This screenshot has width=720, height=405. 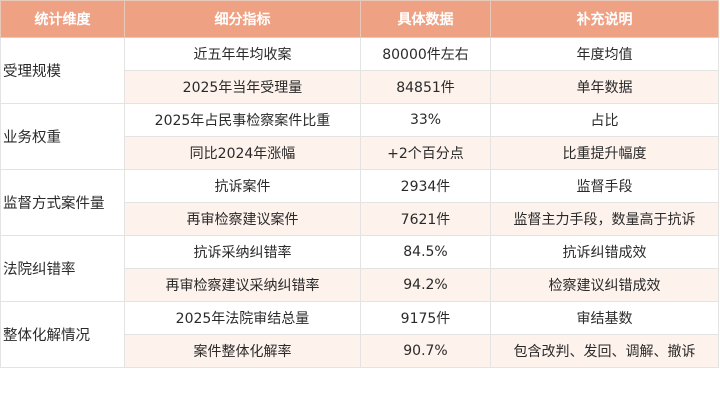 I want to click on table-row: 再审检察建议采纳纠错率 94.2% 检察建议纠错成效, so click(x=360, y=285).